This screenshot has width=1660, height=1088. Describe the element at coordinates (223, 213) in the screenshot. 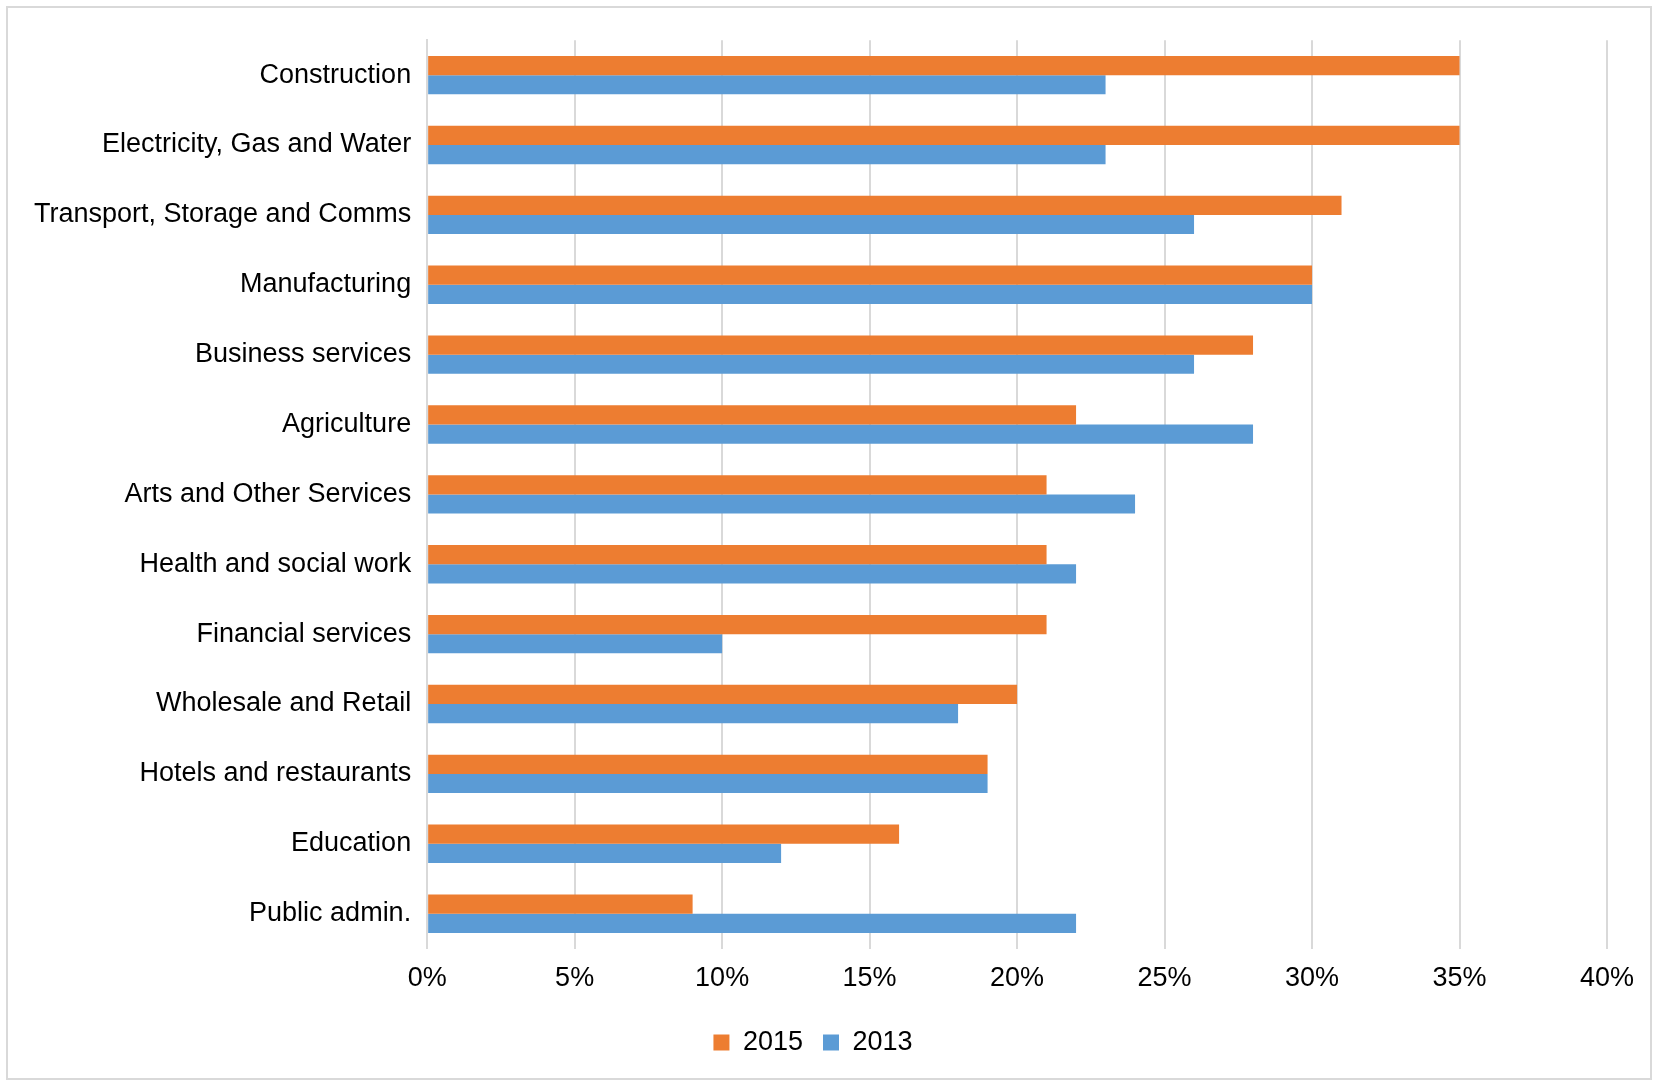

I see `y-tick-label: Transport, Storage and Comms` at that location.